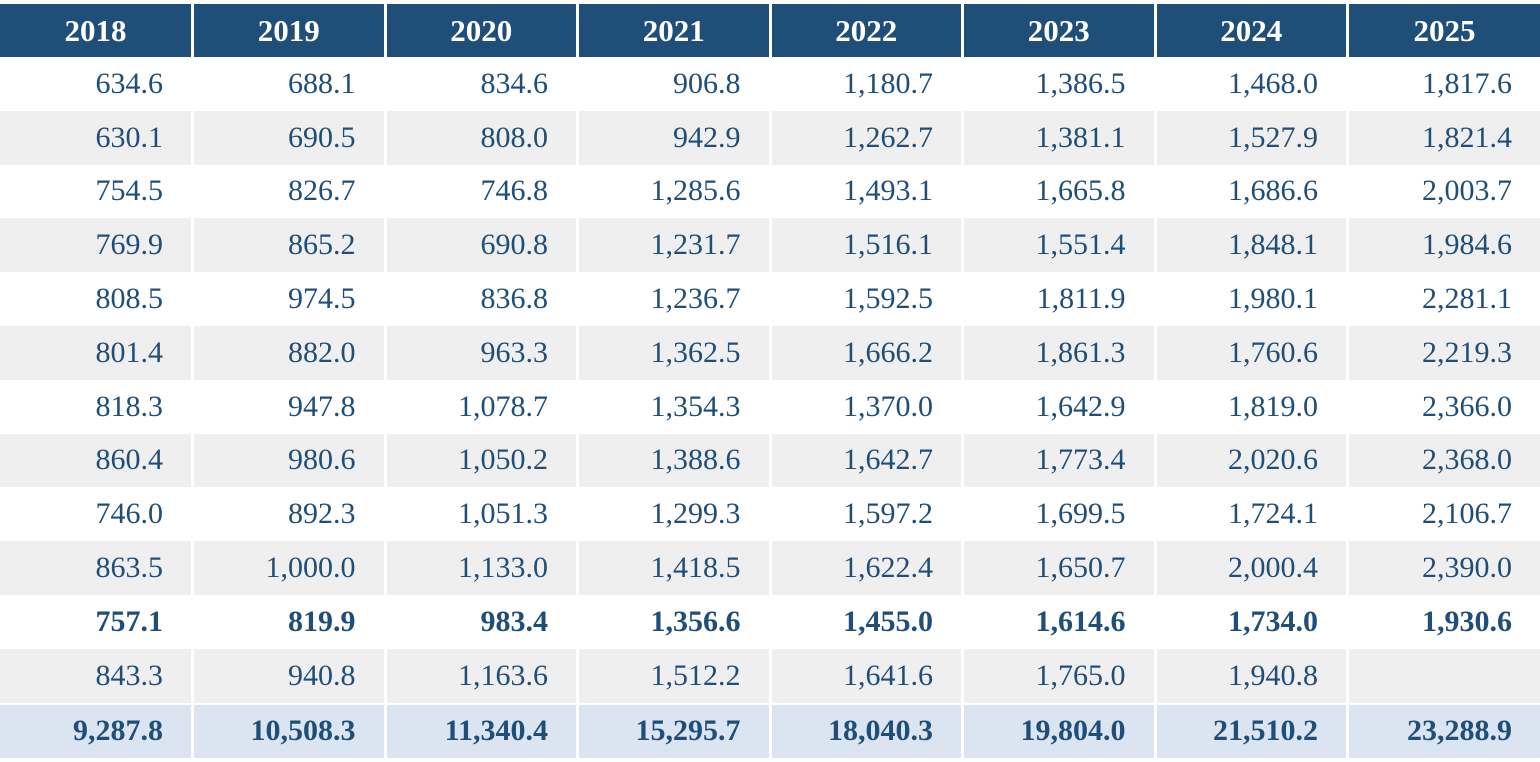 The image size is (1540, 762). What do you see at coordinates (866, 622) in the screenshot?
I see `table-cell: 1,455.0` at bounding box center [866, 622].